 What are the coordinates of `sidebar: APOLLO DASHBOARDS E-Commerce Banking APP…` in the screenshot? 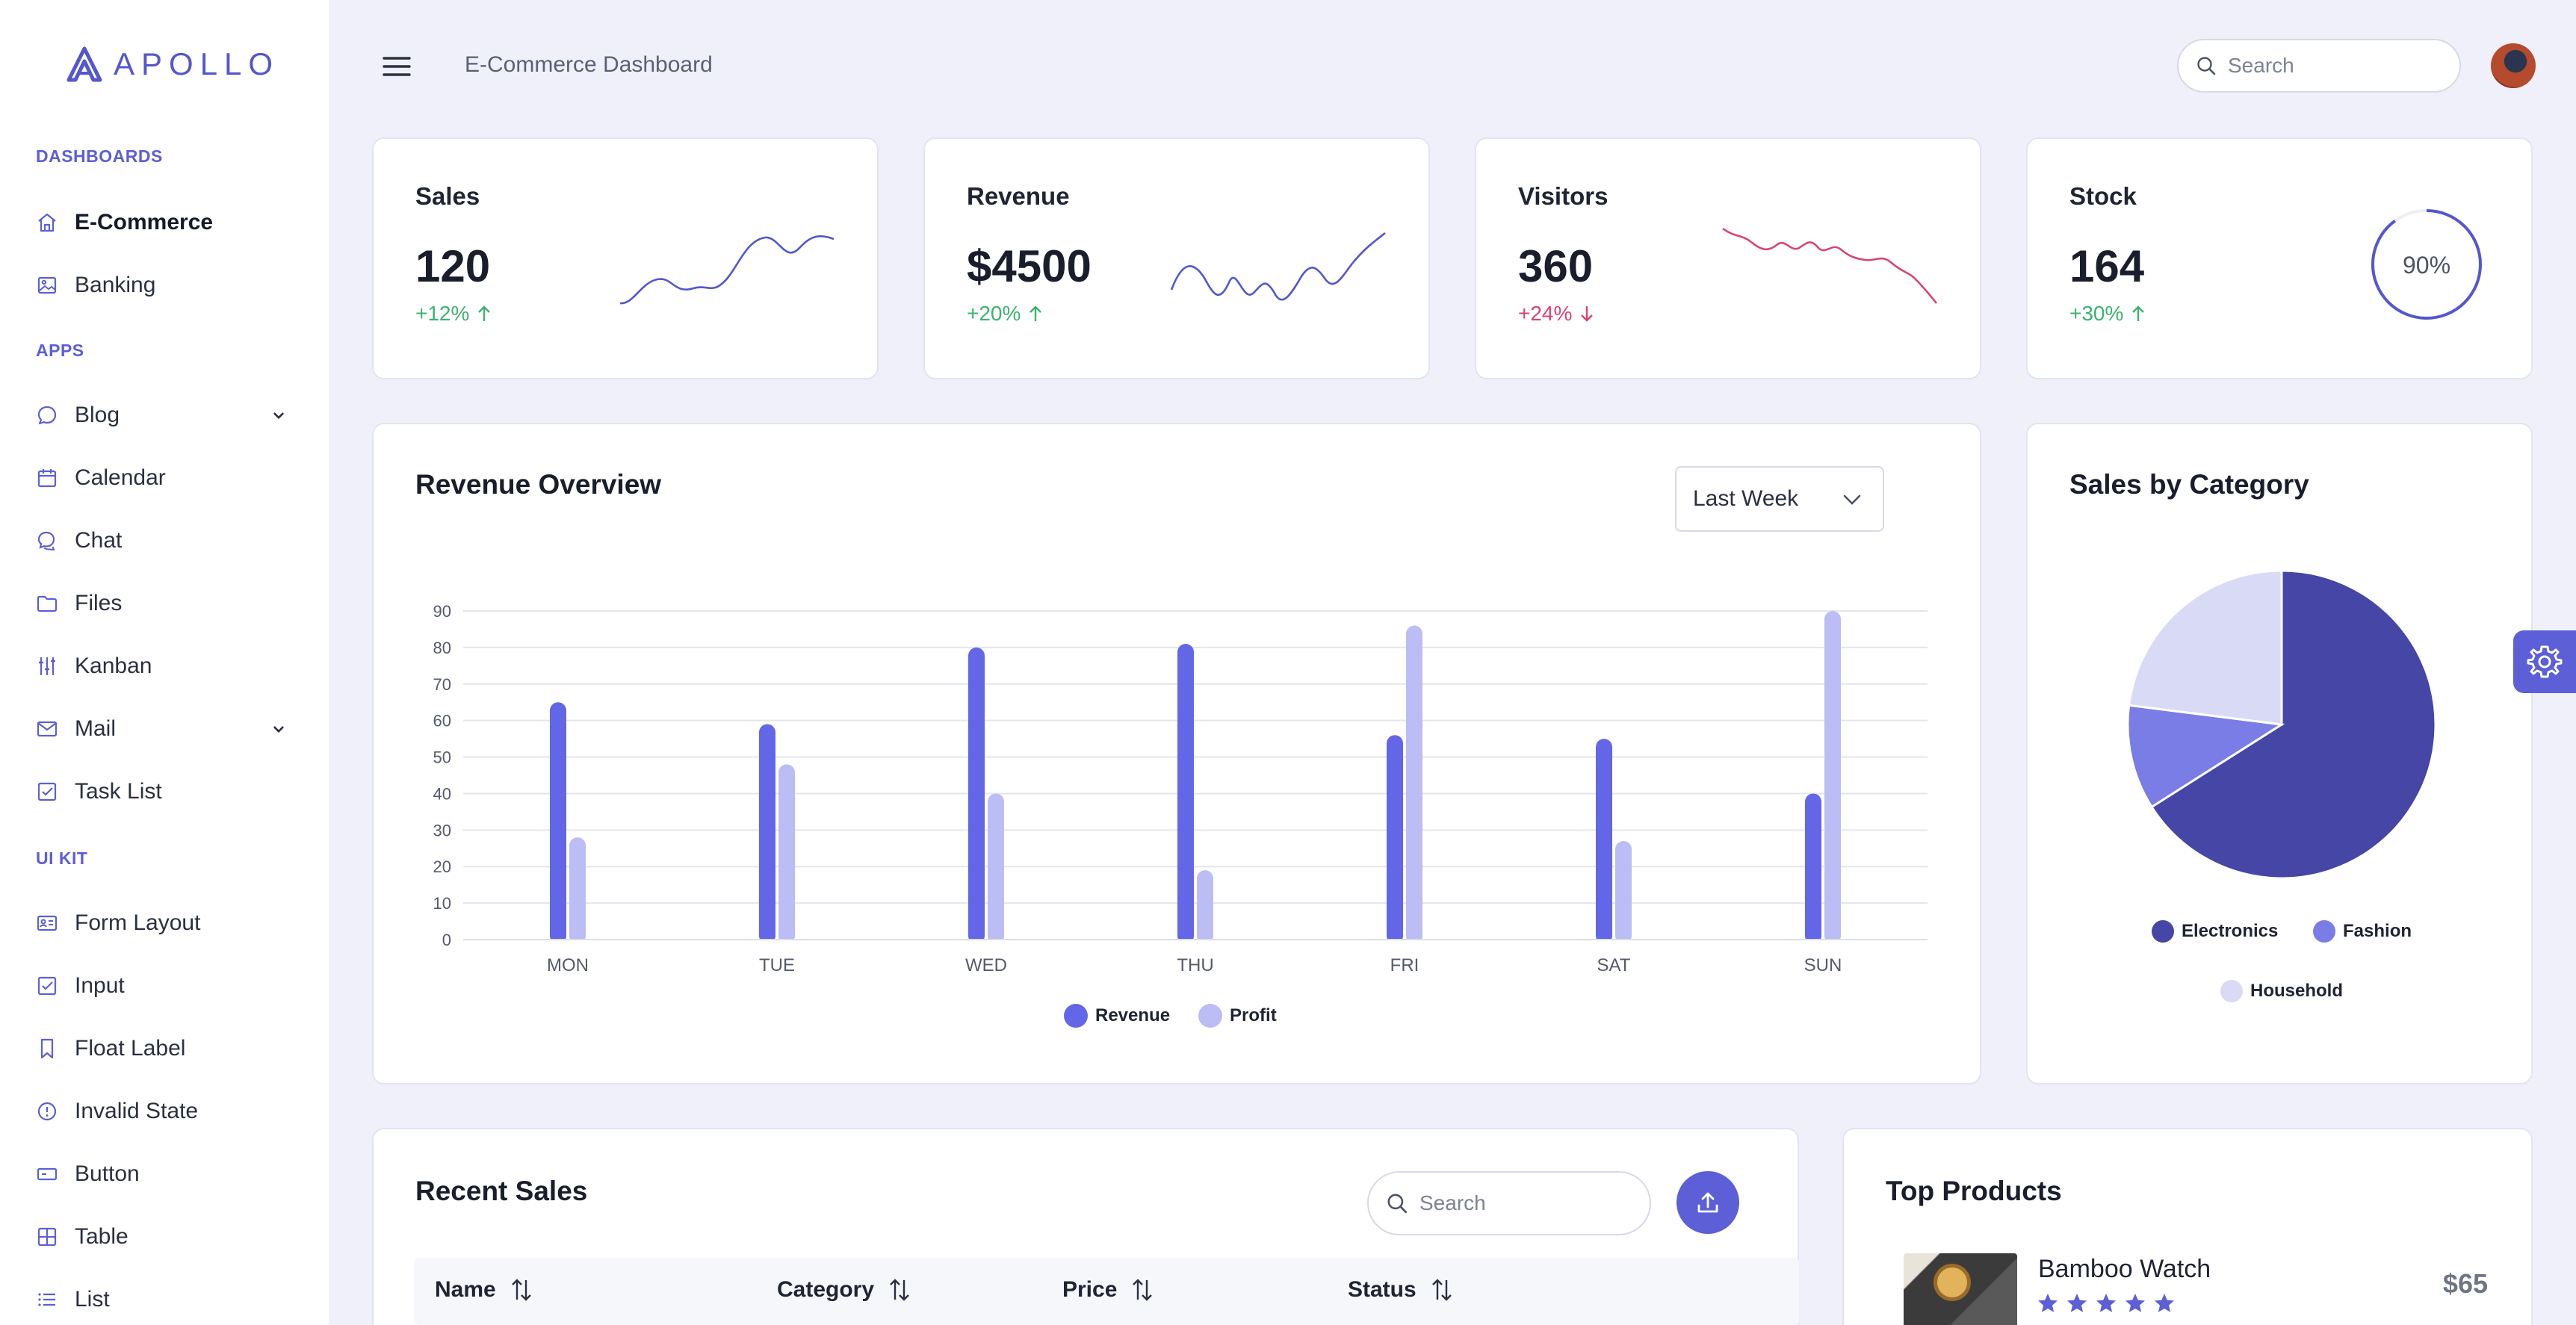 It's located at (164, 662).